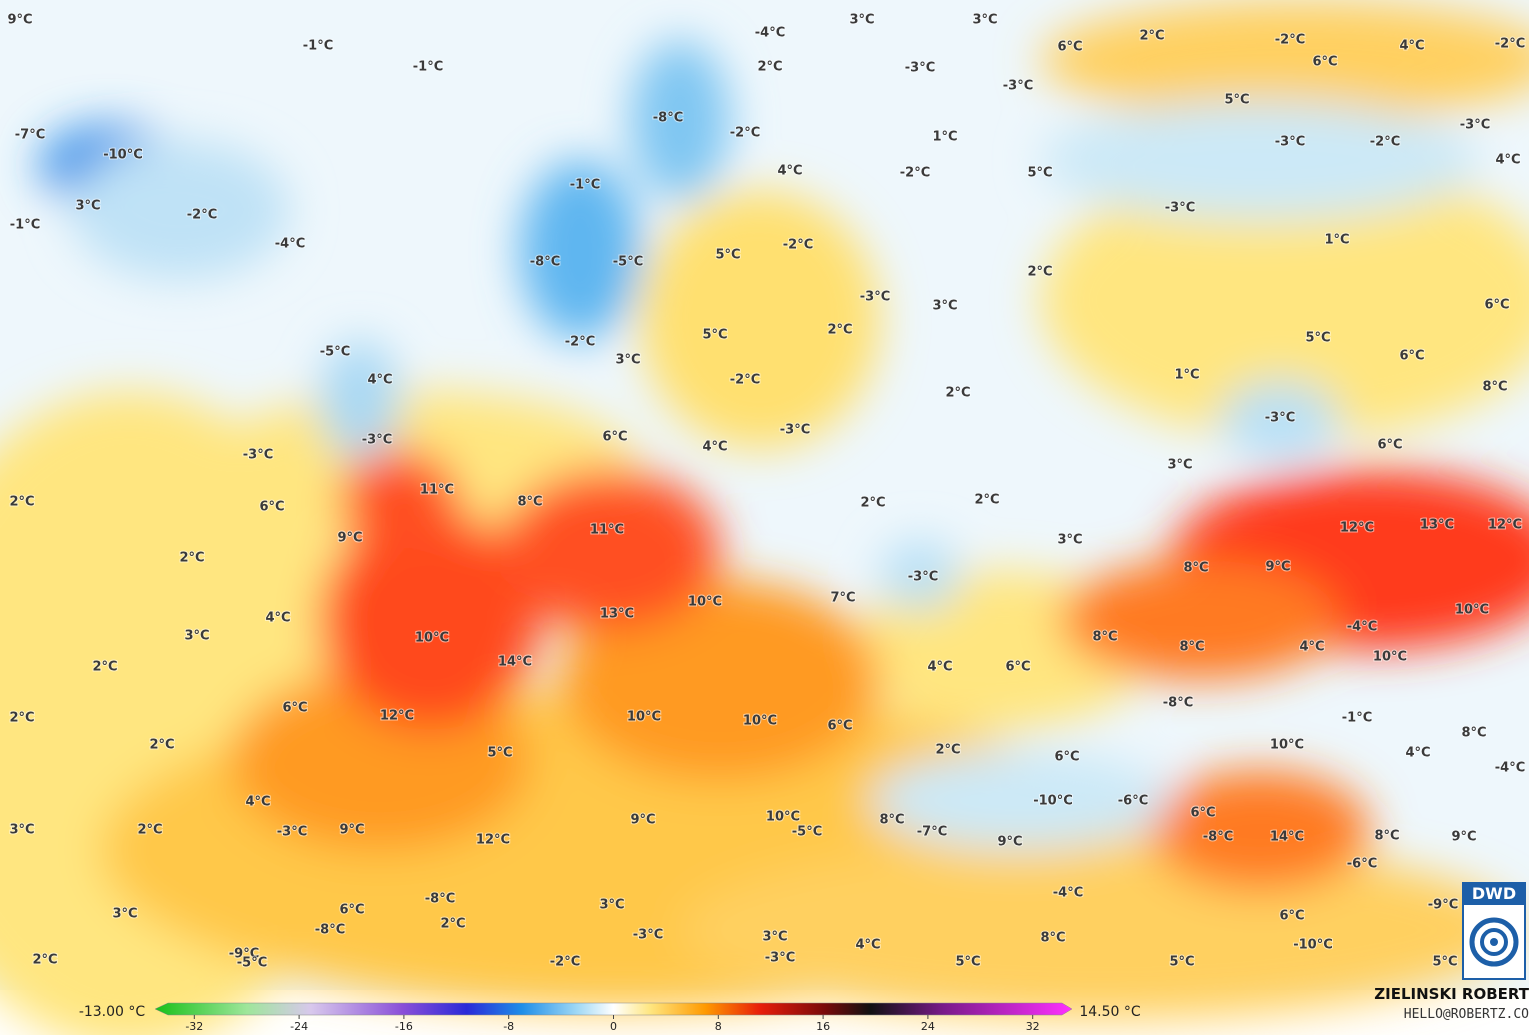 The image size is (1529, 1035). I want to click on temperature-label: -9°C, so click(244, 954).